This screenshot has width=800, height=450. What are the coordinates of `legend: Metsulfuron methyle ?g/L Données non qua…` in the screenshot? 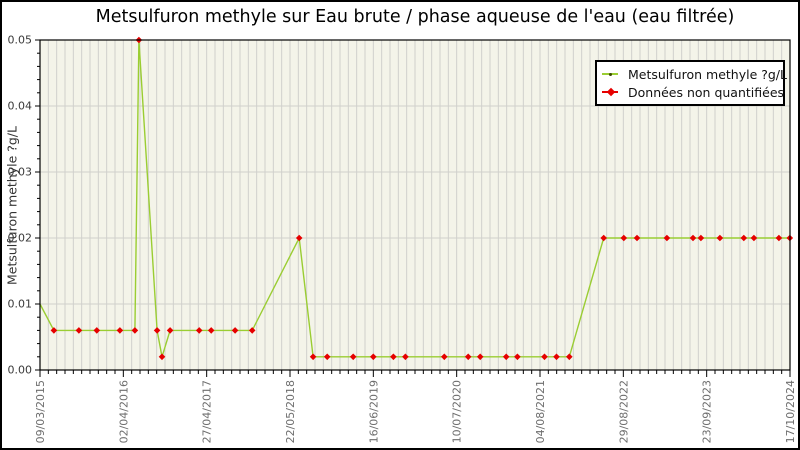 It's located at (691, 83).